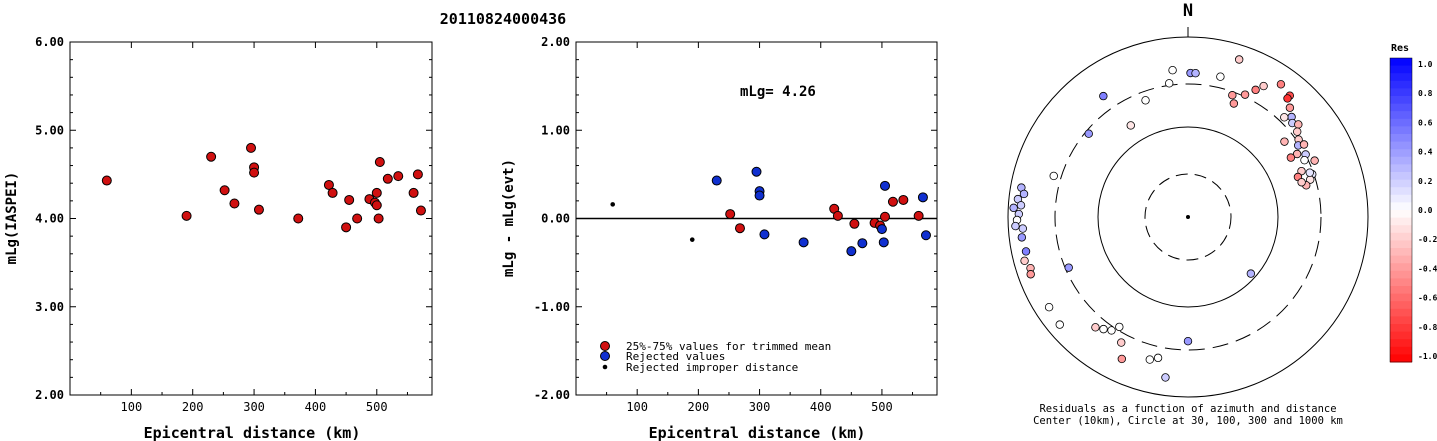 This screenshot has width=1437, height=441. I want to click on chart1-xtick-label: 300, so click(254, 407).